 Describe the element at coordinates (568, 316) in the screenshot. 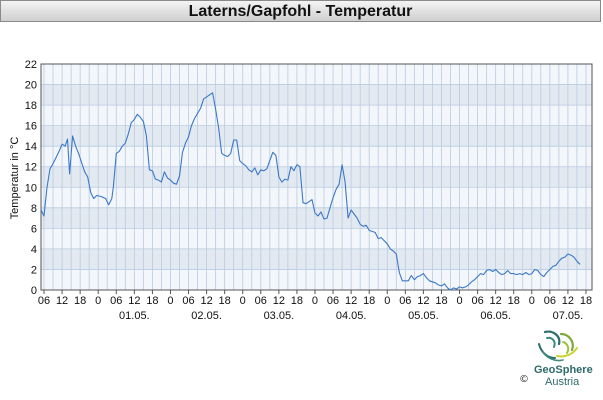

I see `date-label: 07.05.` at that location.